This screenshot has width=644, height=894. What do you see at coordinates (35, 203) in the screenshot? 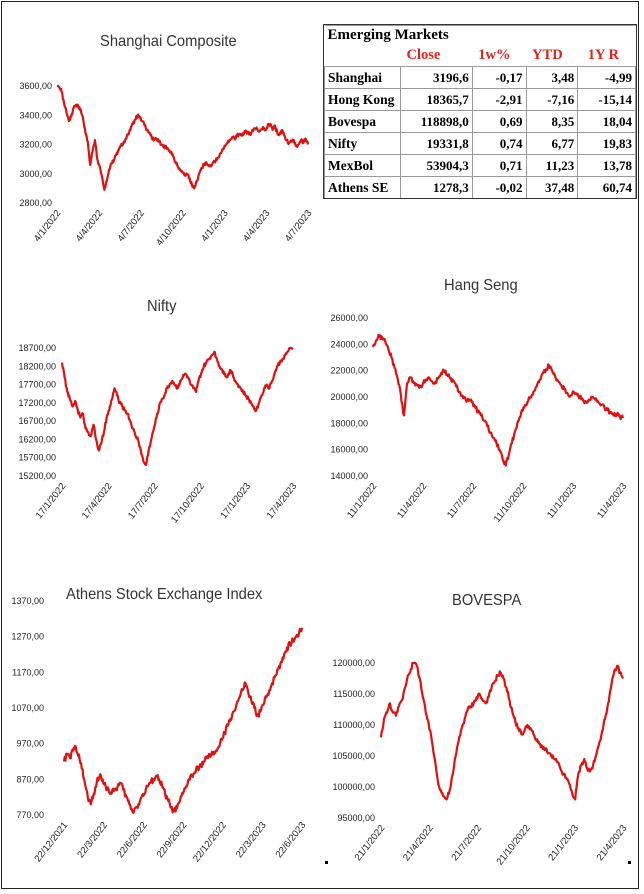
I see `y-tick-label: 2800,00` at bounding box center [35, 203].